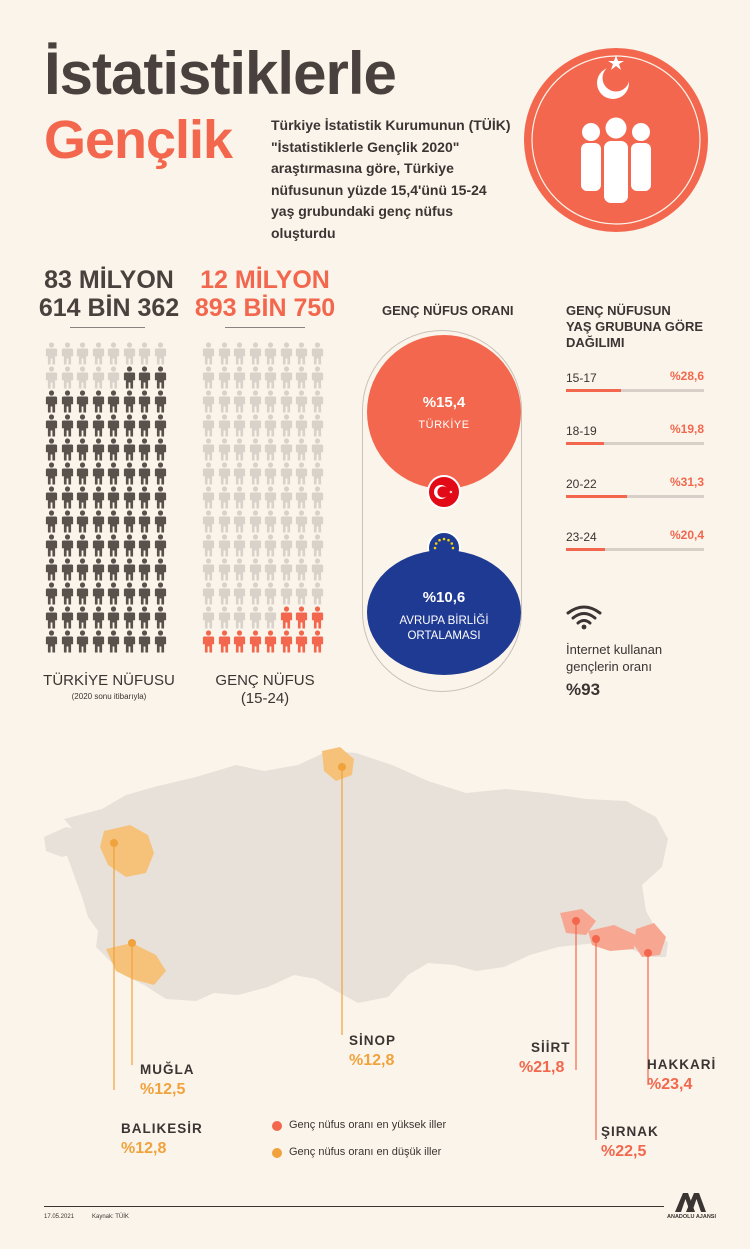 The width and height of the screenshot is (750, 1249). Describe the element at coordinates (635, 496) in the screenshot. I see `age-group-bar` at that location.